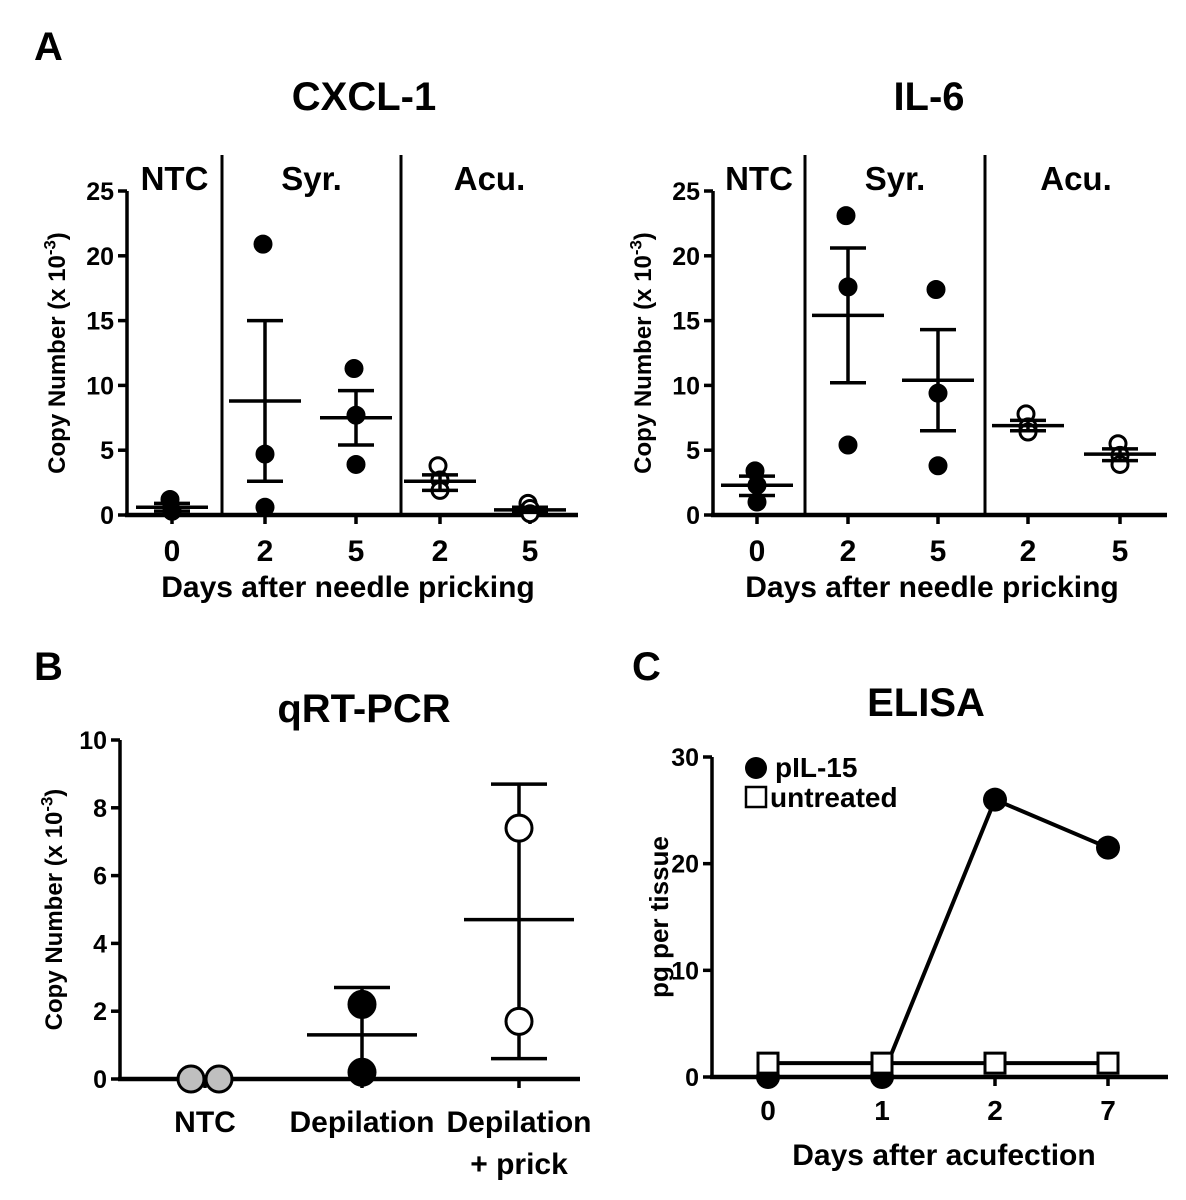 This screenshot has width=1186, height=1200. I want to click on y-axis-label: pg per tissue, so click(659, 917).